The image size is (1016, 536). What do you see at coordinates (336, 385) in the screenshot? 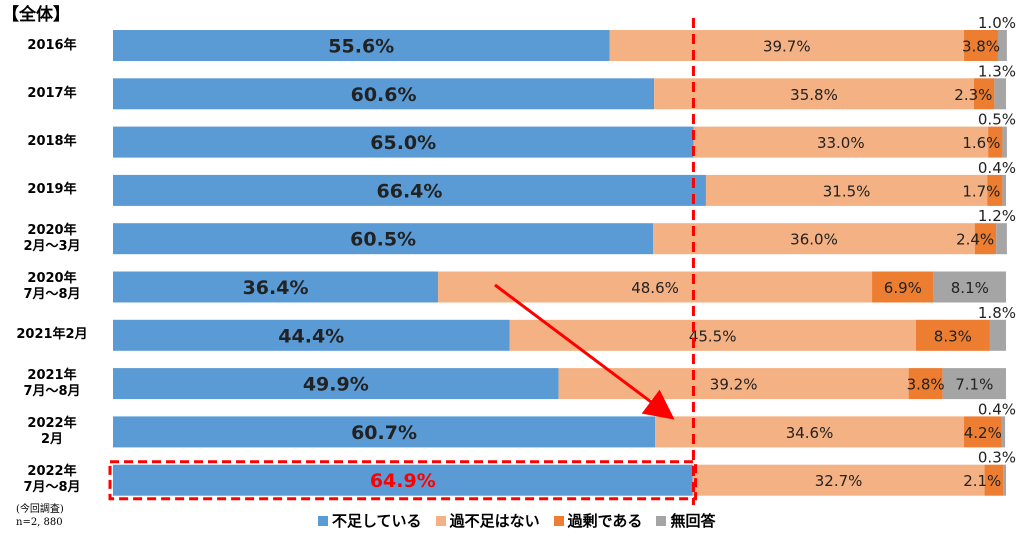
I see `data-label: 49.9%` at bounding box center [336, 385].